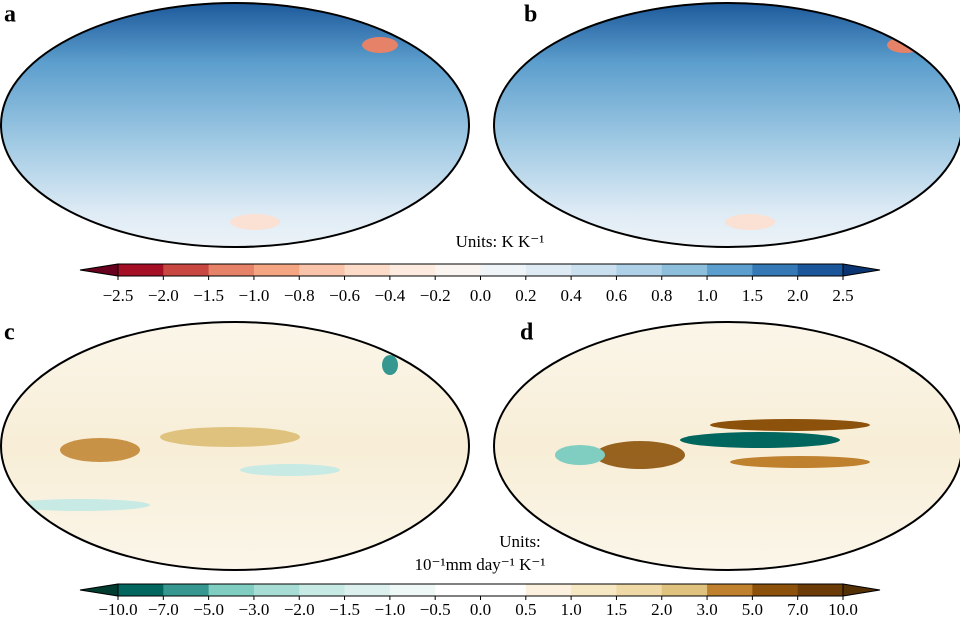 The width and height of the screenshot is (960, 621). I want to click on colorbar-tick-label: 3.0, so click(706, 609).